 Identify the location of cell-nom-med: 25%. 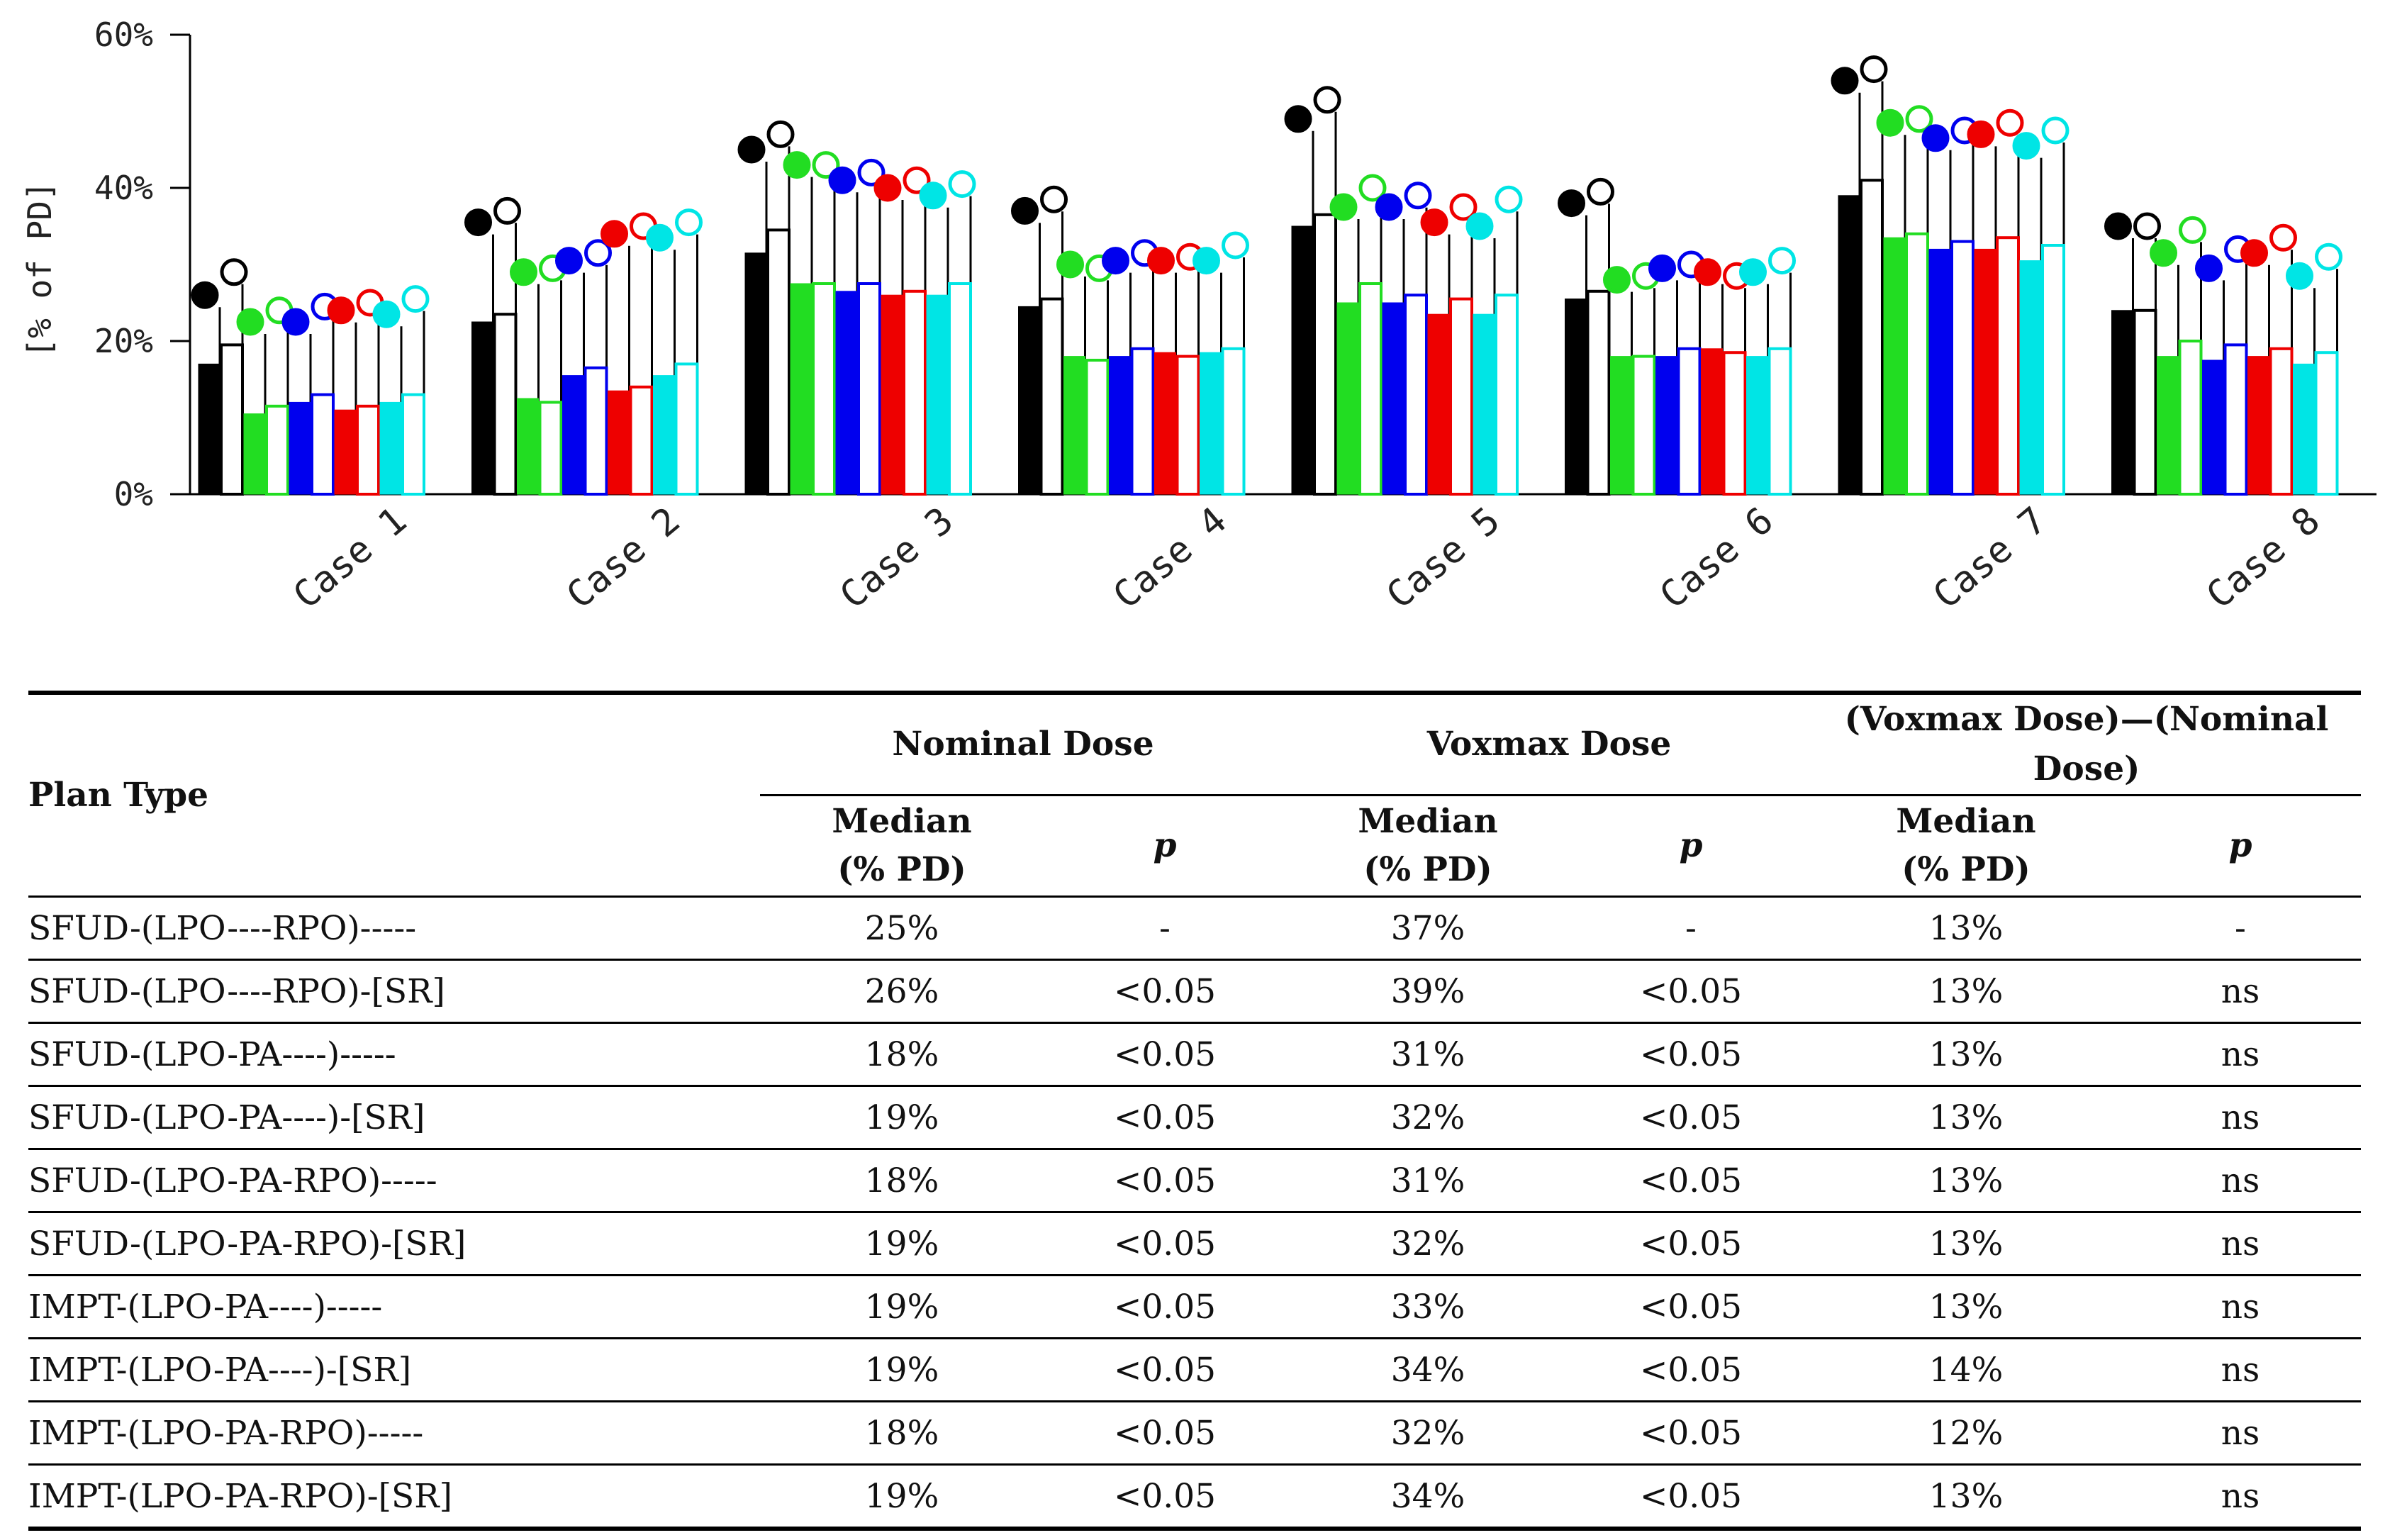
(902, 927).